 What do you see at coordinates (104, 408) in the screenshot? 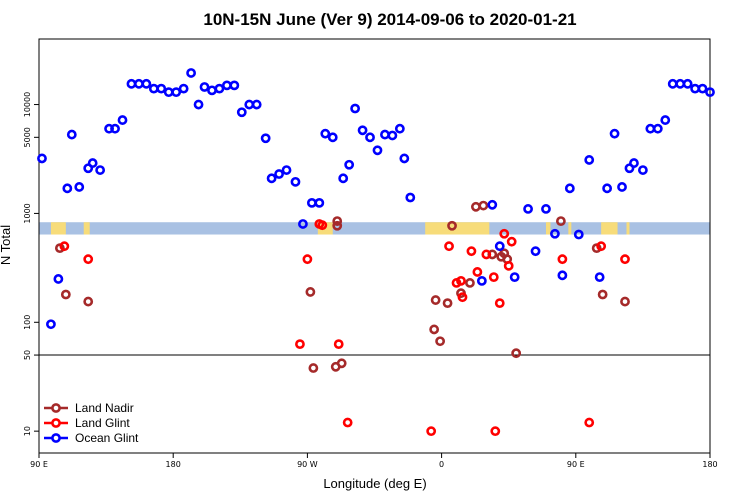
I see `legend-label-land-nadir: Land Nadir` at bounding box center [104, 408].